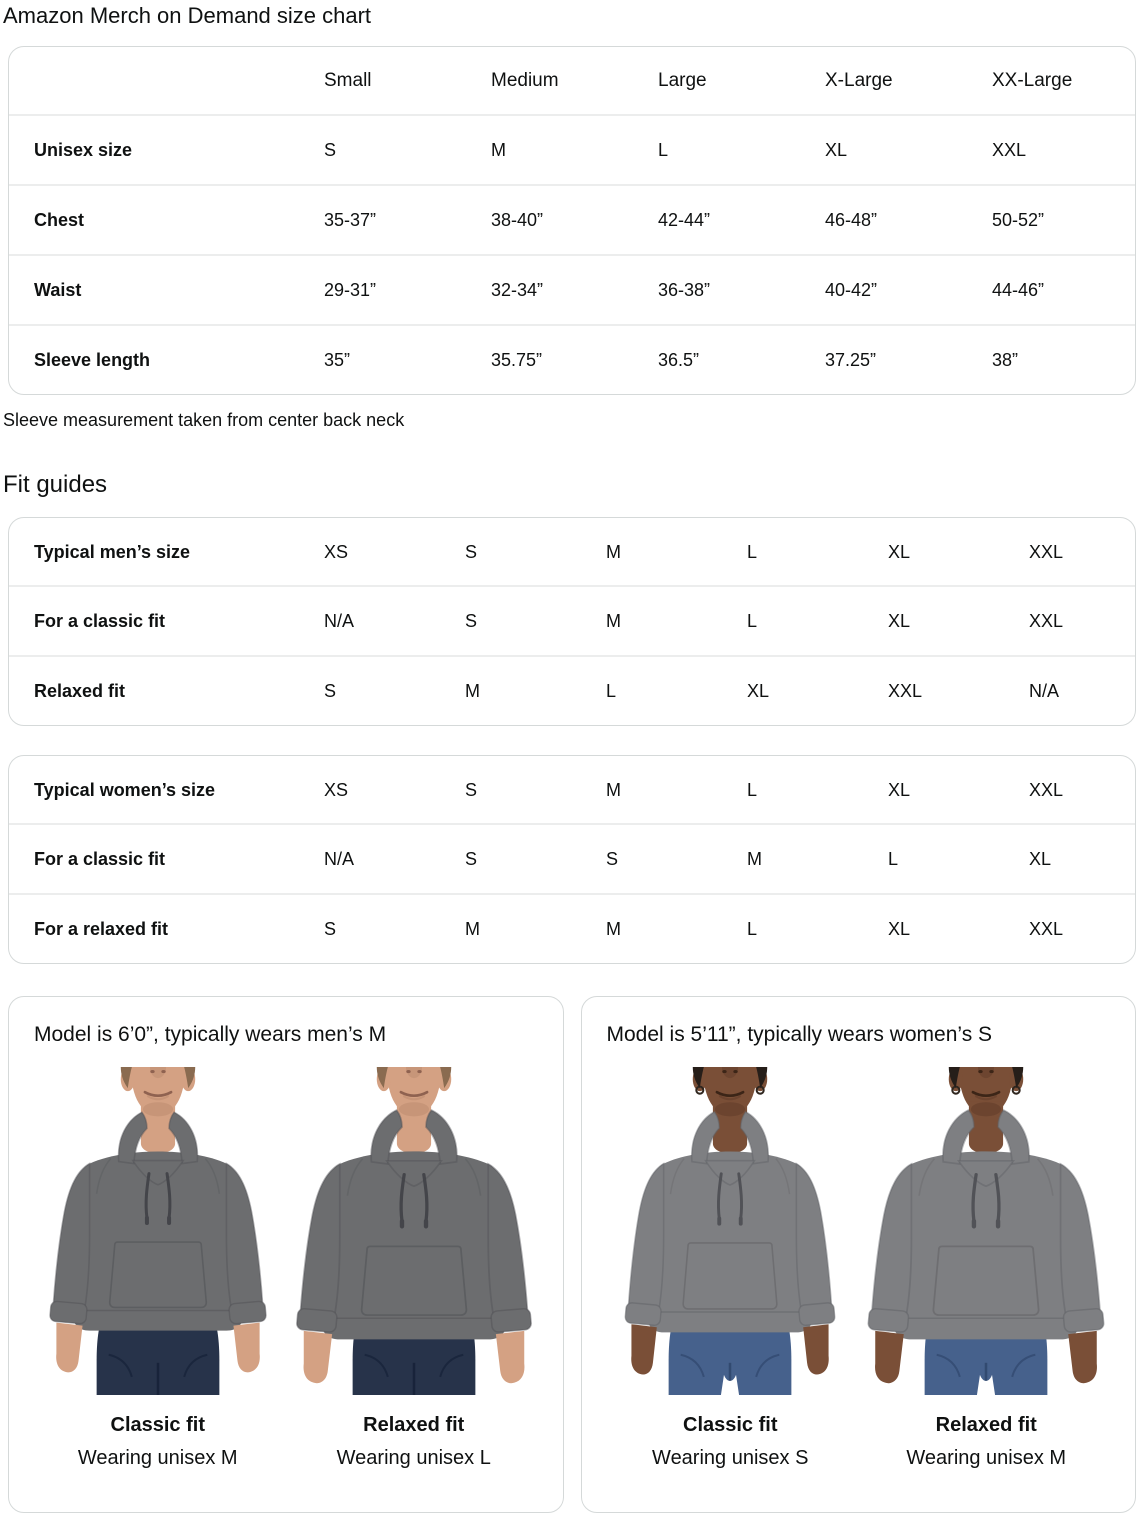 The width and height of the screenshot is (1143, 1513). What do you see at coordinates (684, 290) in the screenshot?
I see `table-cell: 36-38”` at bounding box center [684, 290].